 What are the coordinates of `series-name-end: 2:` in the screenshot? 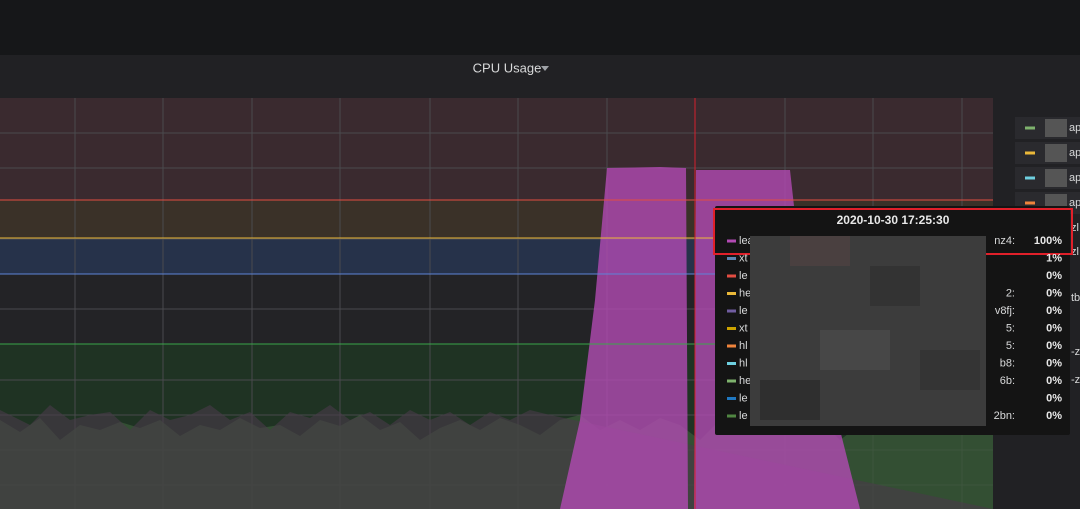 It's located at (1010, 293).